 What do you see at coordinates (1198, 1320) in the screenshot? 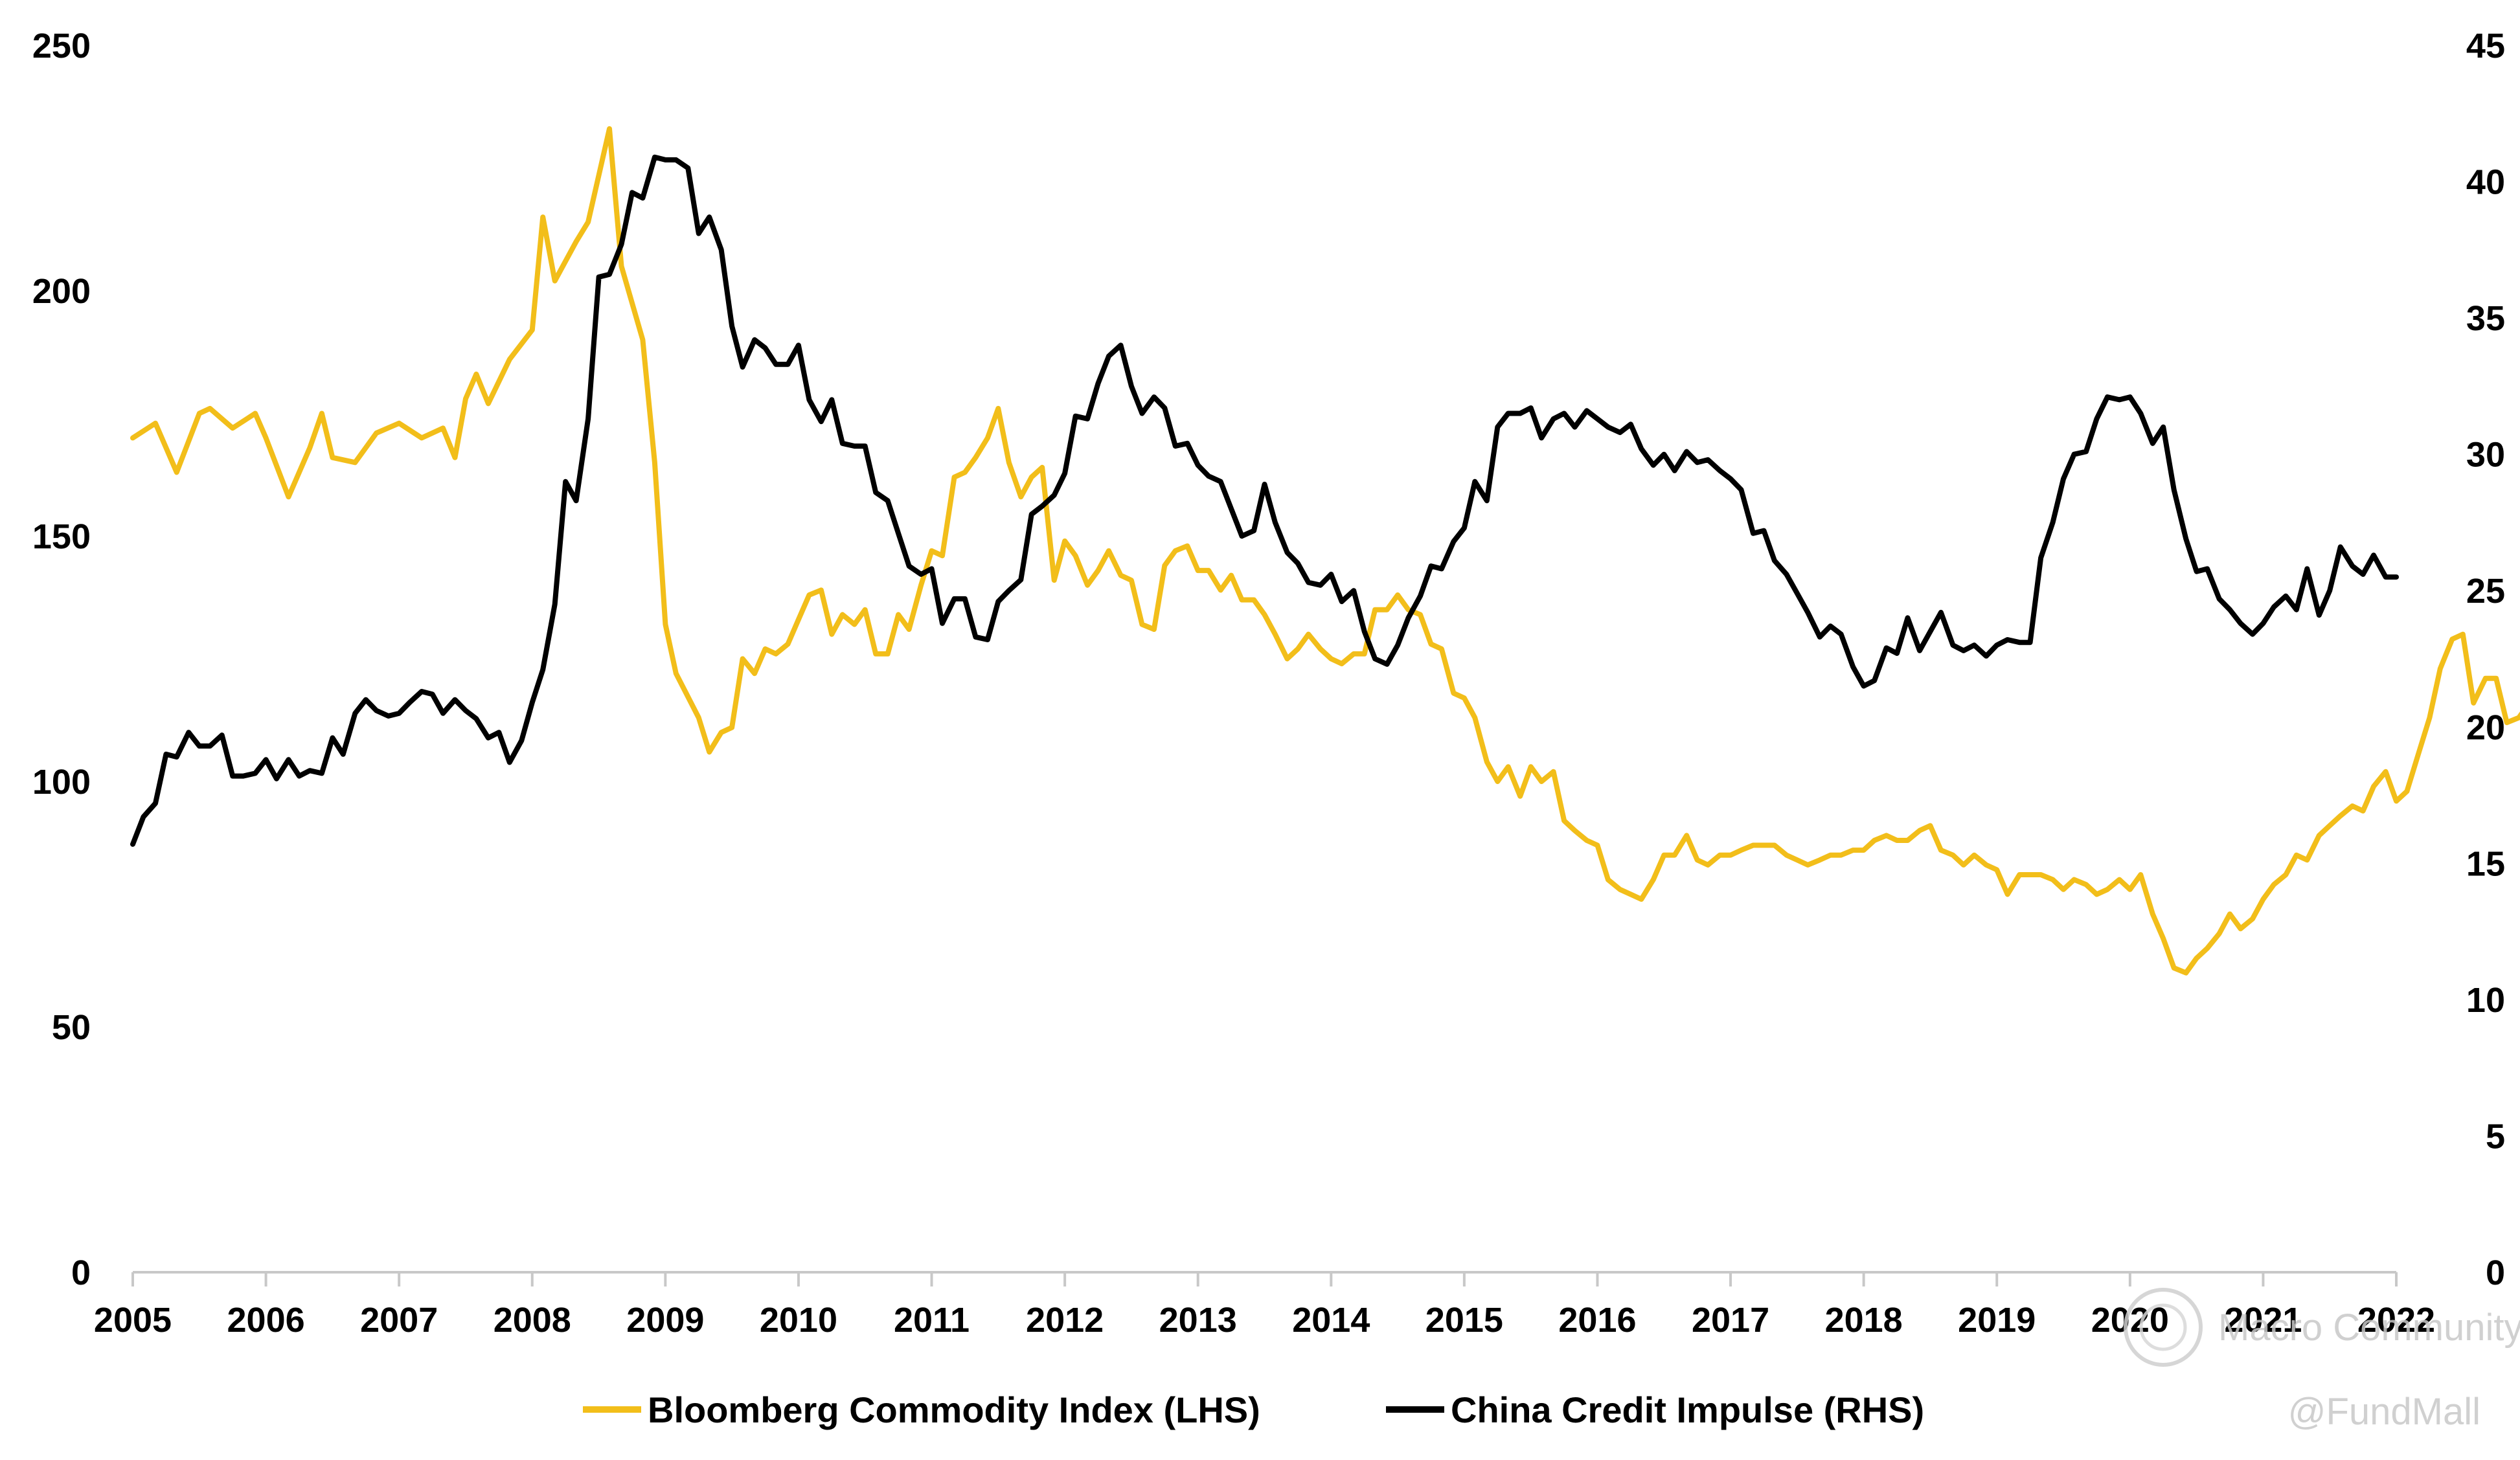
I see `x-tick-label: 2013` at bounding box center [1198, 1320].